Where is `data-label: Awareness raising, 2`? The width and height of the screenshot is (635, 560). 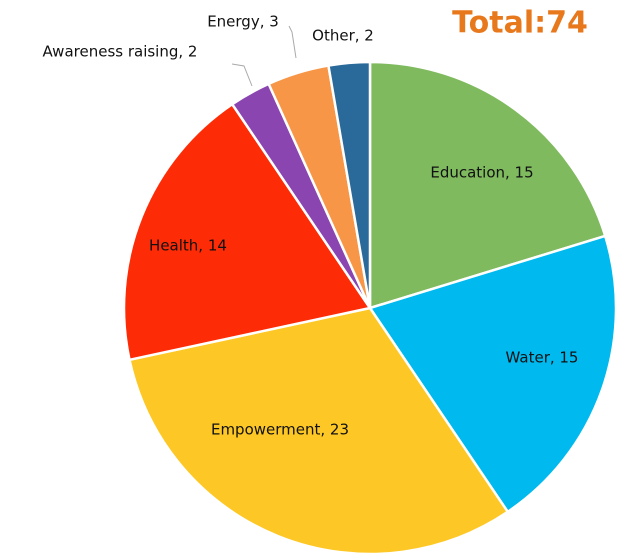 data-label: Awareness raising, 2 is located at coordinates (120, 52).